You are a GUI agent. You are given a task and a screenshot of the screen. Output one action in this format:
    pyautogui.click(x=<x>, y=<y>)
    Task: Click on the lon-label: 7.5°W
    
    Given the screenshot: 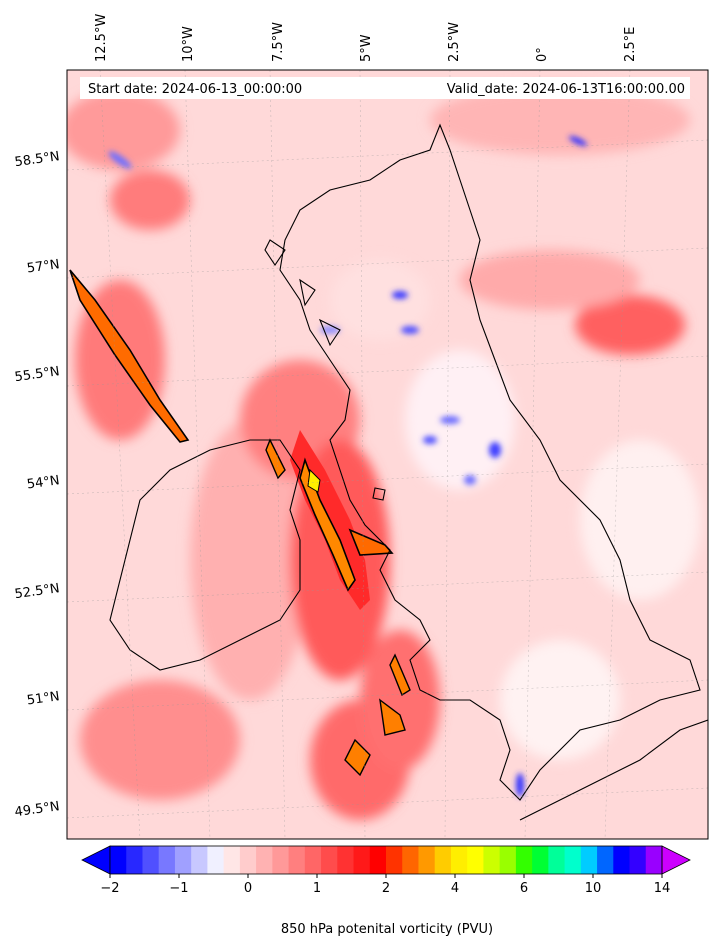 What is the action you would take?
    pyautogui.click(x=278, y=42)
    